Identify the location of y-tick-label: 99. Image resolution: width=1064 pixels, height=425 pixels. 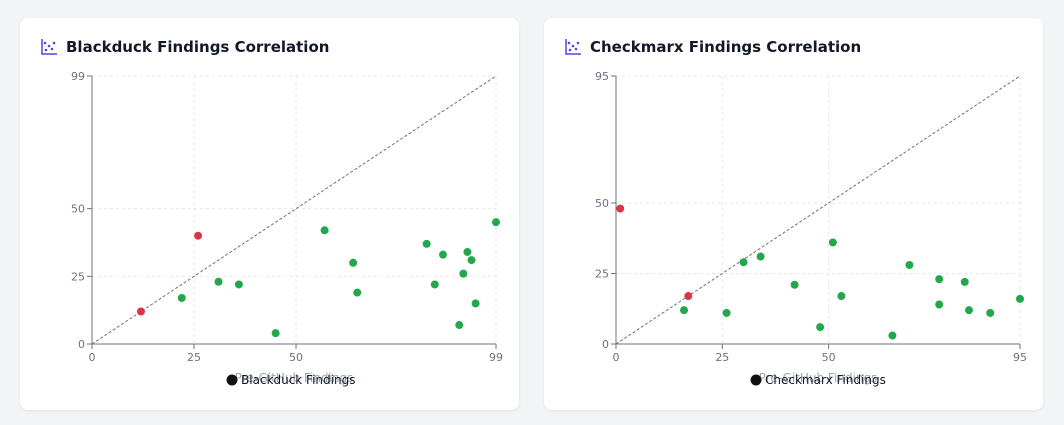
(78, 76).